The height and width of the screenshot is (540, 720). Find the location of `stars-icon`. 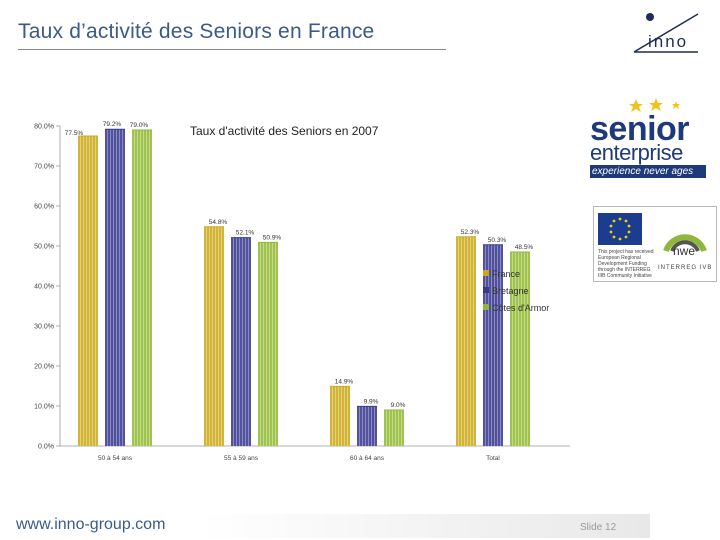

stars-icon is located at coordinates (654, 105).